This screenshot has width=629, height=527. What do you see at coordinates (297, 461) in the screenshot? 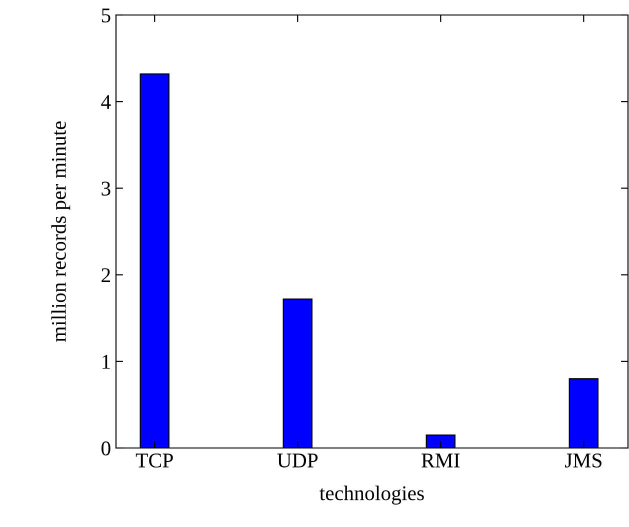
I see `x-tick-label: UDP` at bounding box center [297, 461].